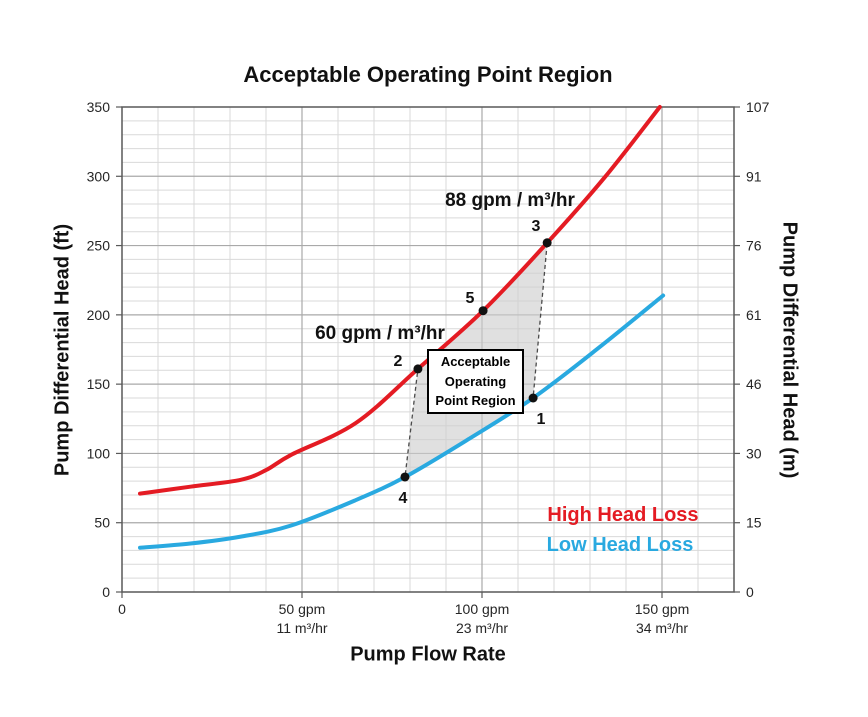 The height and width of the screenshot is (717, 868). Describe the element at coordinates (428, 654) in the screenshot. I see `x-axis-title: Pump Flow Rate` at that location.